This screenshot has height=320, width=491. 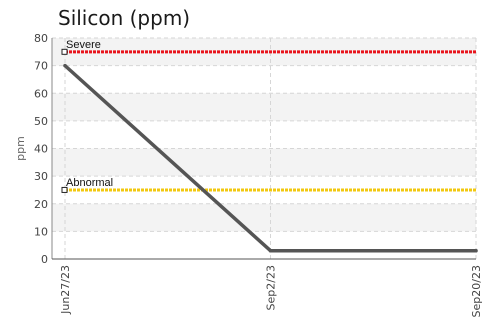 What do you see at coordinates (41, 204) in the screenshot?
I see `y-tick-label: 20` at bounding box center [41, 204].